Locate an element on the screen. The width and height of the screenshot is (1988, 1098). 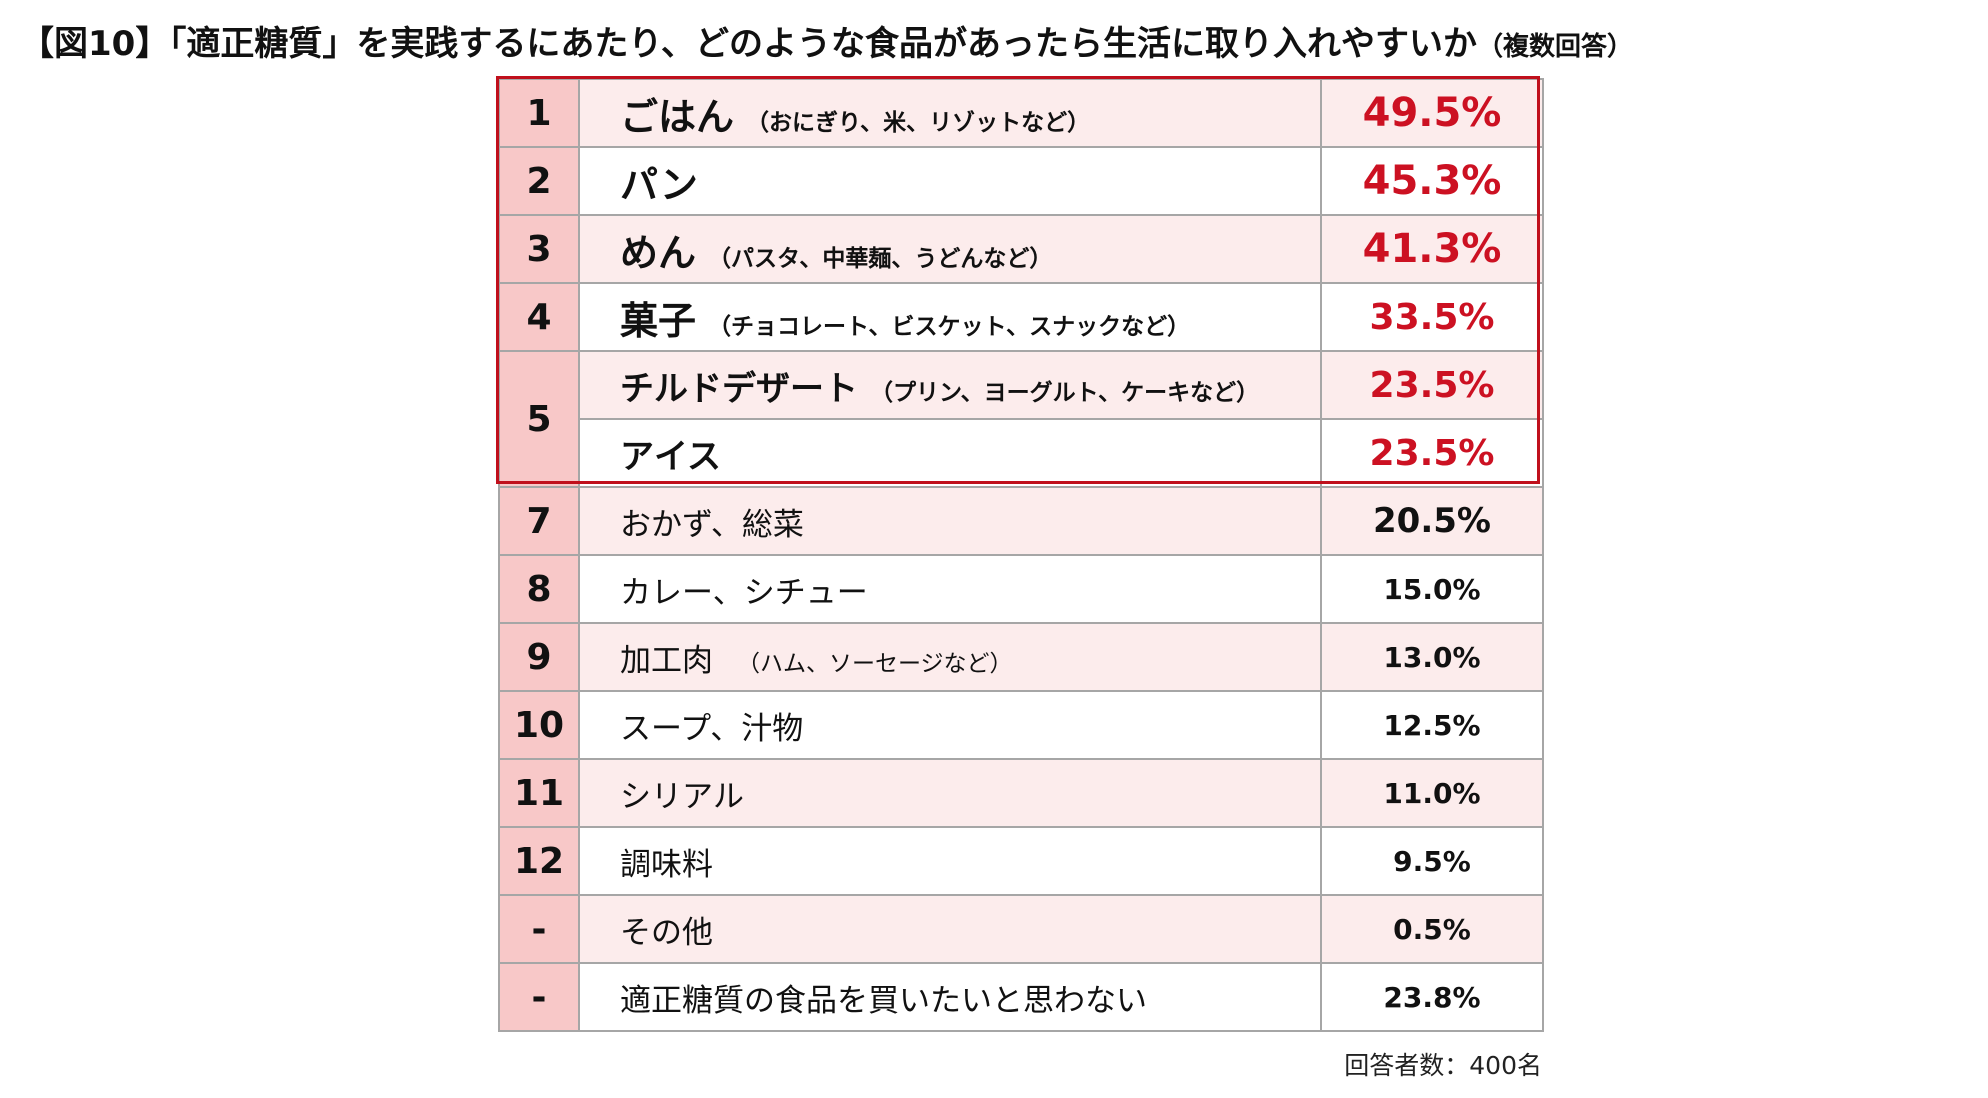
item-cell: めん （パスタ、中華麺、うどんなど） is located at coordinates (950, 249).